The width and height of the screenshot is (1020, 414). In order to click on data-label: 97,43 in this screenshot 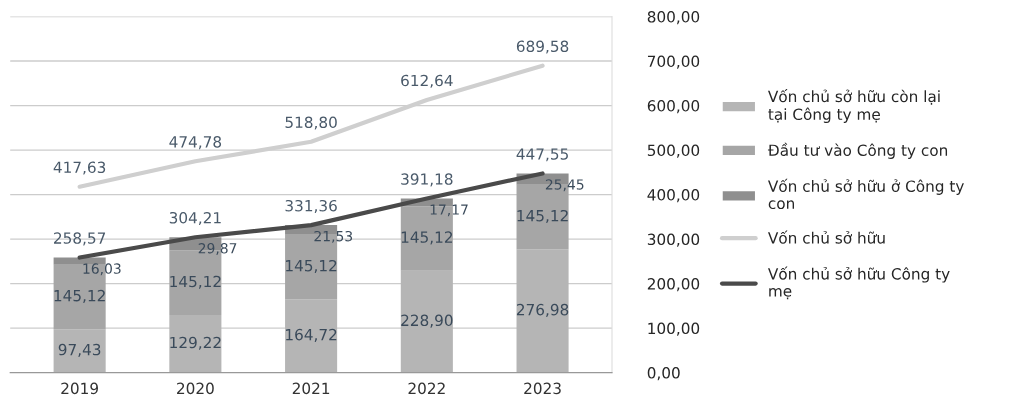, I will do `click(79, 350)`.